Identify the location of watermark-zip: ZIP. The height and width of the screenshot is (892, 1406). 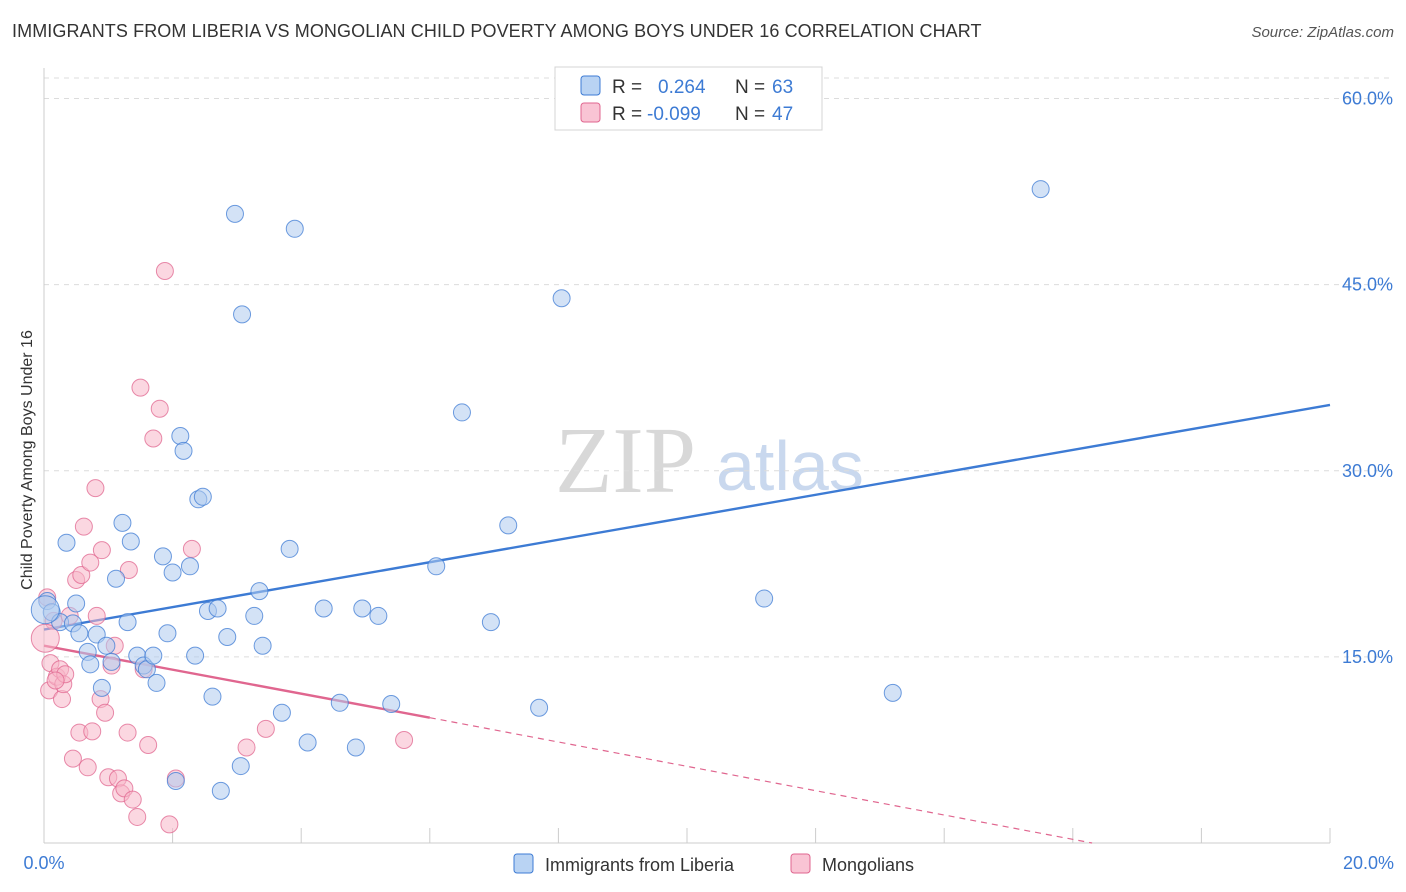
(625, 461).